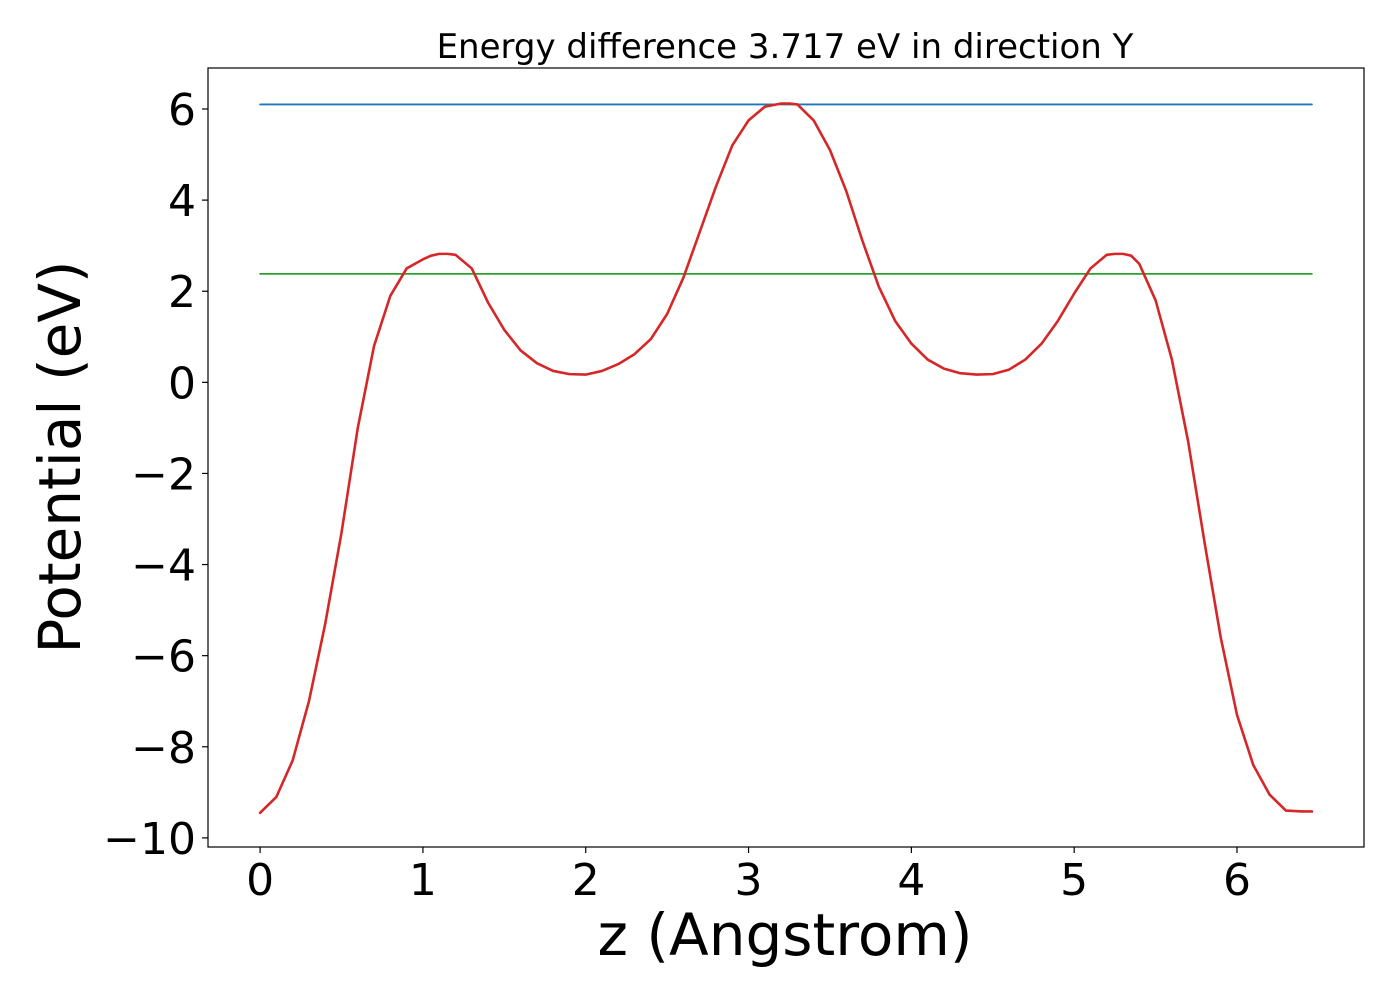 The image size is (1400, 1004). I want to click on y-axis: −10 −8 −6 −4 −2 0 2 4 6, so click(155, 475).